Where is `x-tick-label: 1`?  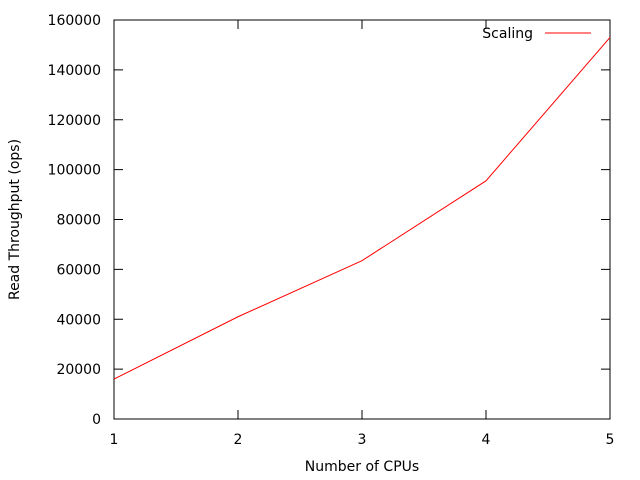 x-tick-label: 1 is located at coordinates (114, 440).